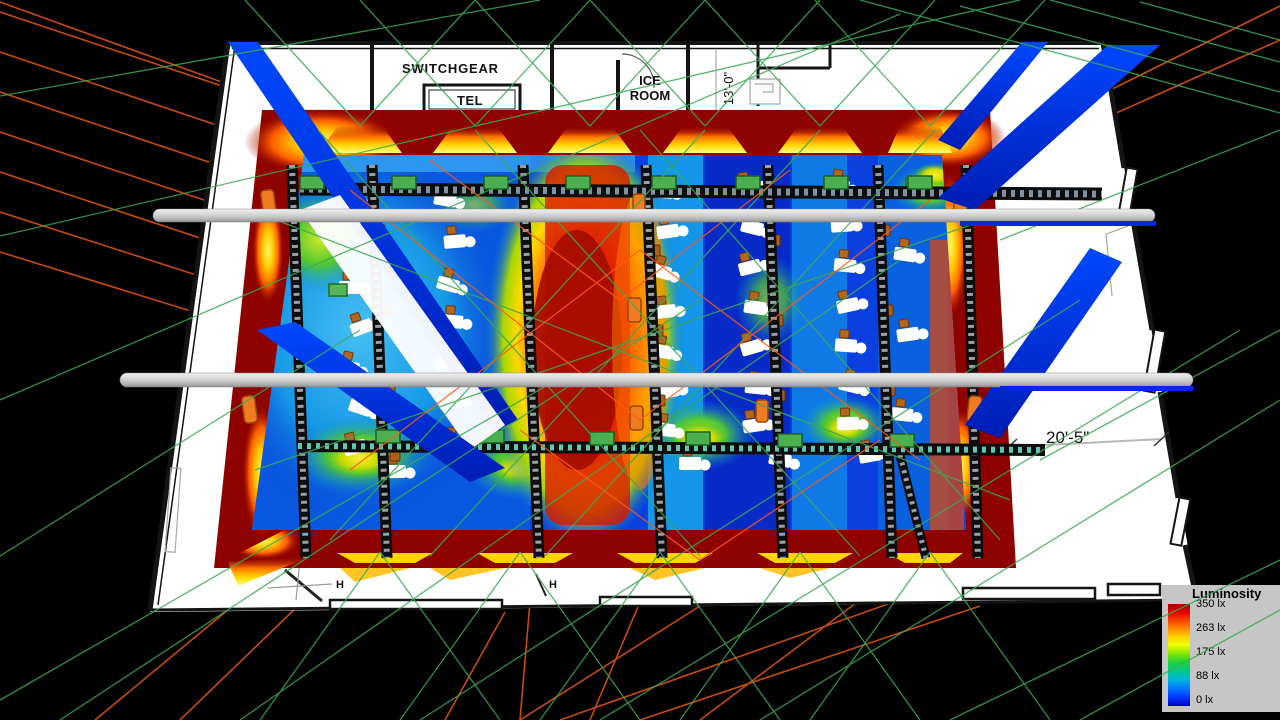 The image size is (1280, 720). I want to click on h-marker-left: H, so click(340, 585).